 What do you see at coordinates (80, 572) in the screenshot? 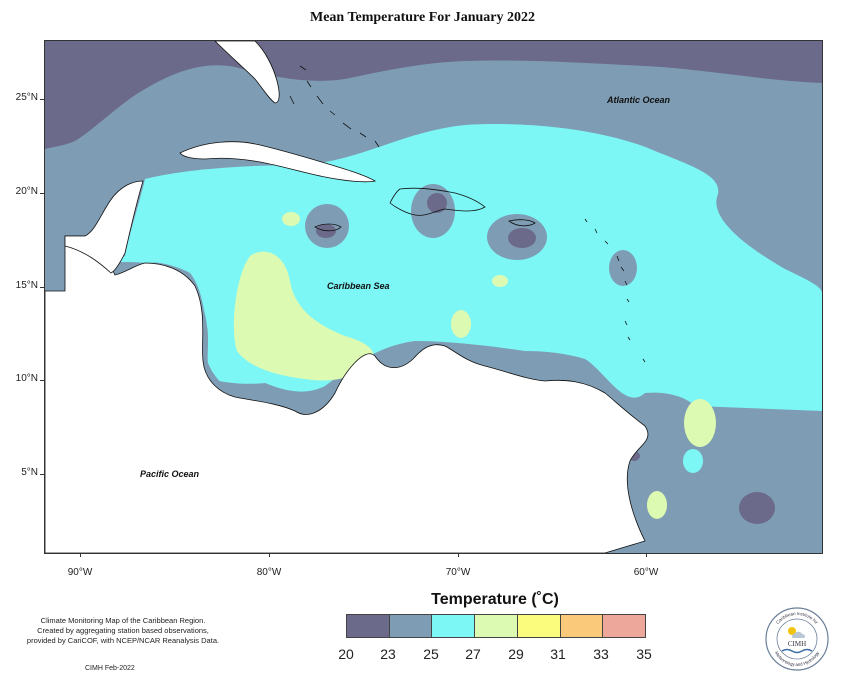
I see `lon-tick-90w: 90°W` at bounding box center [80, 572].